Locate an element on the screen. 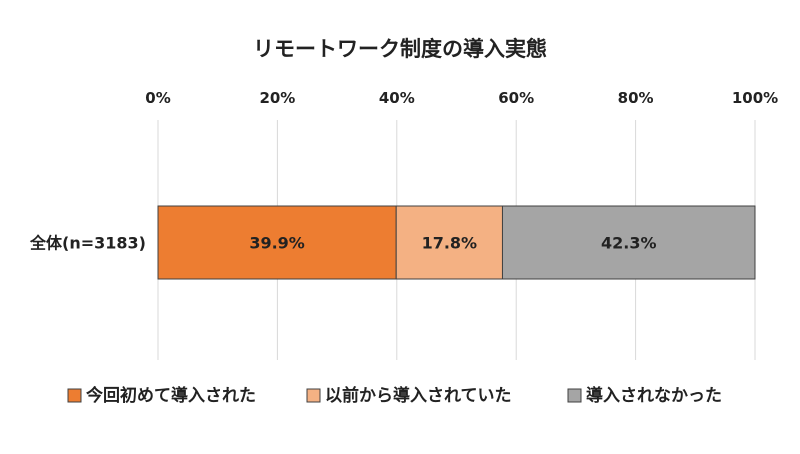 The height and width of the screenshot is (454, 800). legend-item: 以前から導入されていた is located at coordinates (409, 395).